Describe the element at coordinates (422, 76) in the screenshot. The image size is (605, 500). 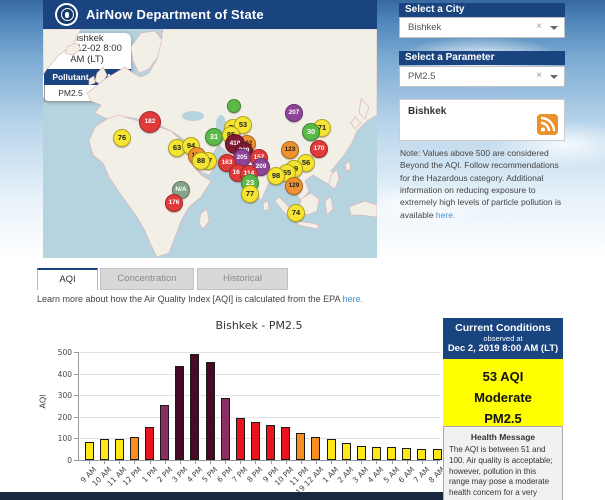
I see `parameter-select-value: PM2.5` at that location.